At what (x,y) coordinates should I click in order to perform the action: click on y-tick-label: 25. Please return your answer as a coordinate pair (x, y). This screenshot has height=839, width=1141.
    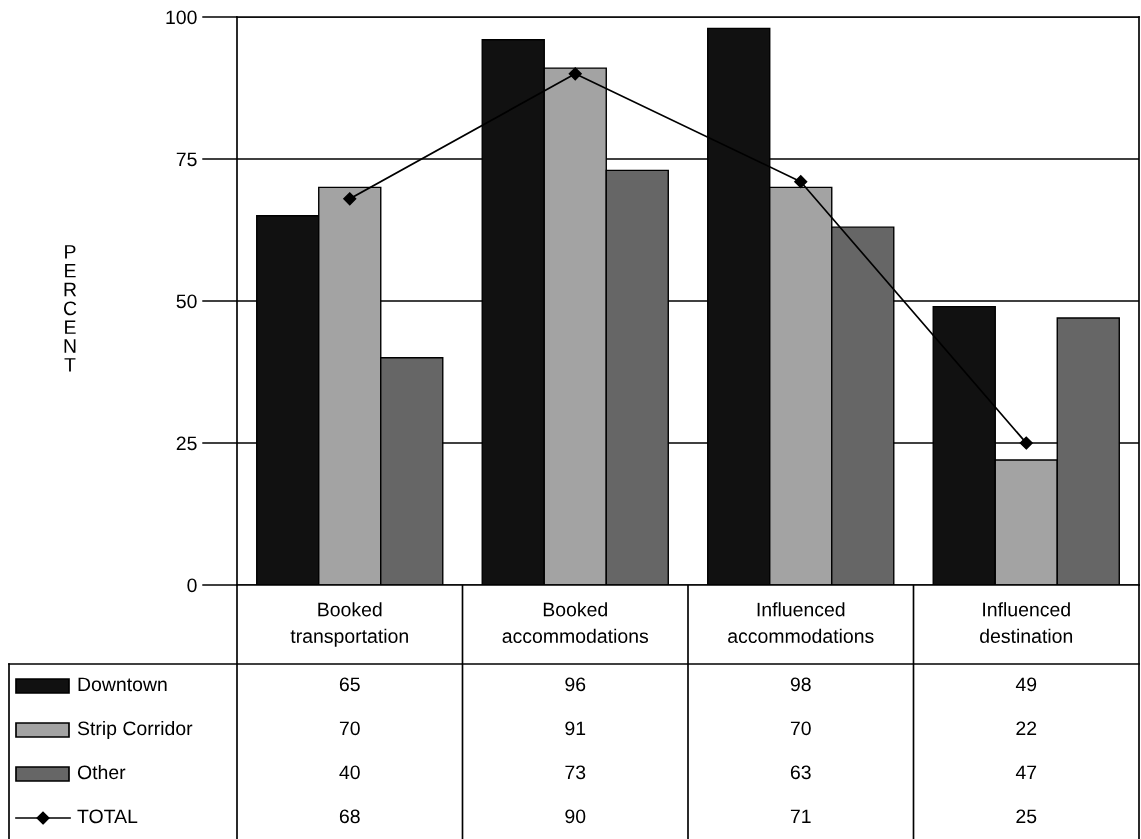
    Looking at the image, I should click on (186, 443).